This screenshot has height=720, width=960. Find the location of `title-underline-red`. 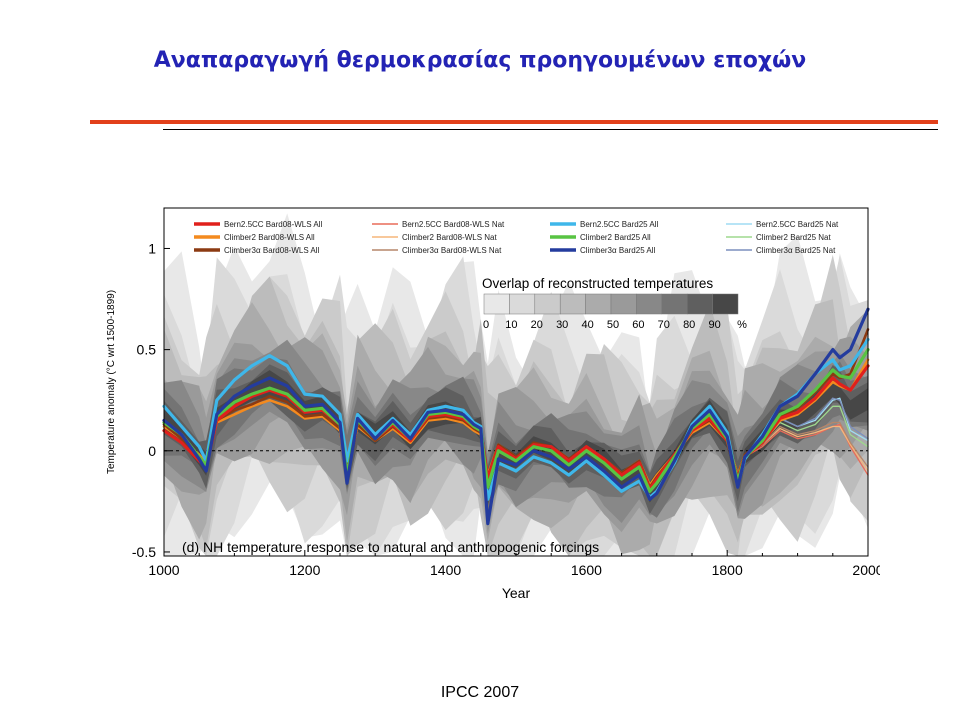

title-underline-red is located at coordinates (514, 122).